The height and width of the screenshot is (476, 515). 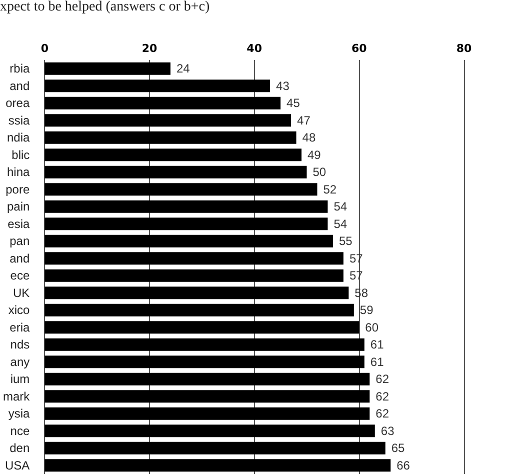 I want to click on x-tick-label: 0, so click(x=44, y=48).